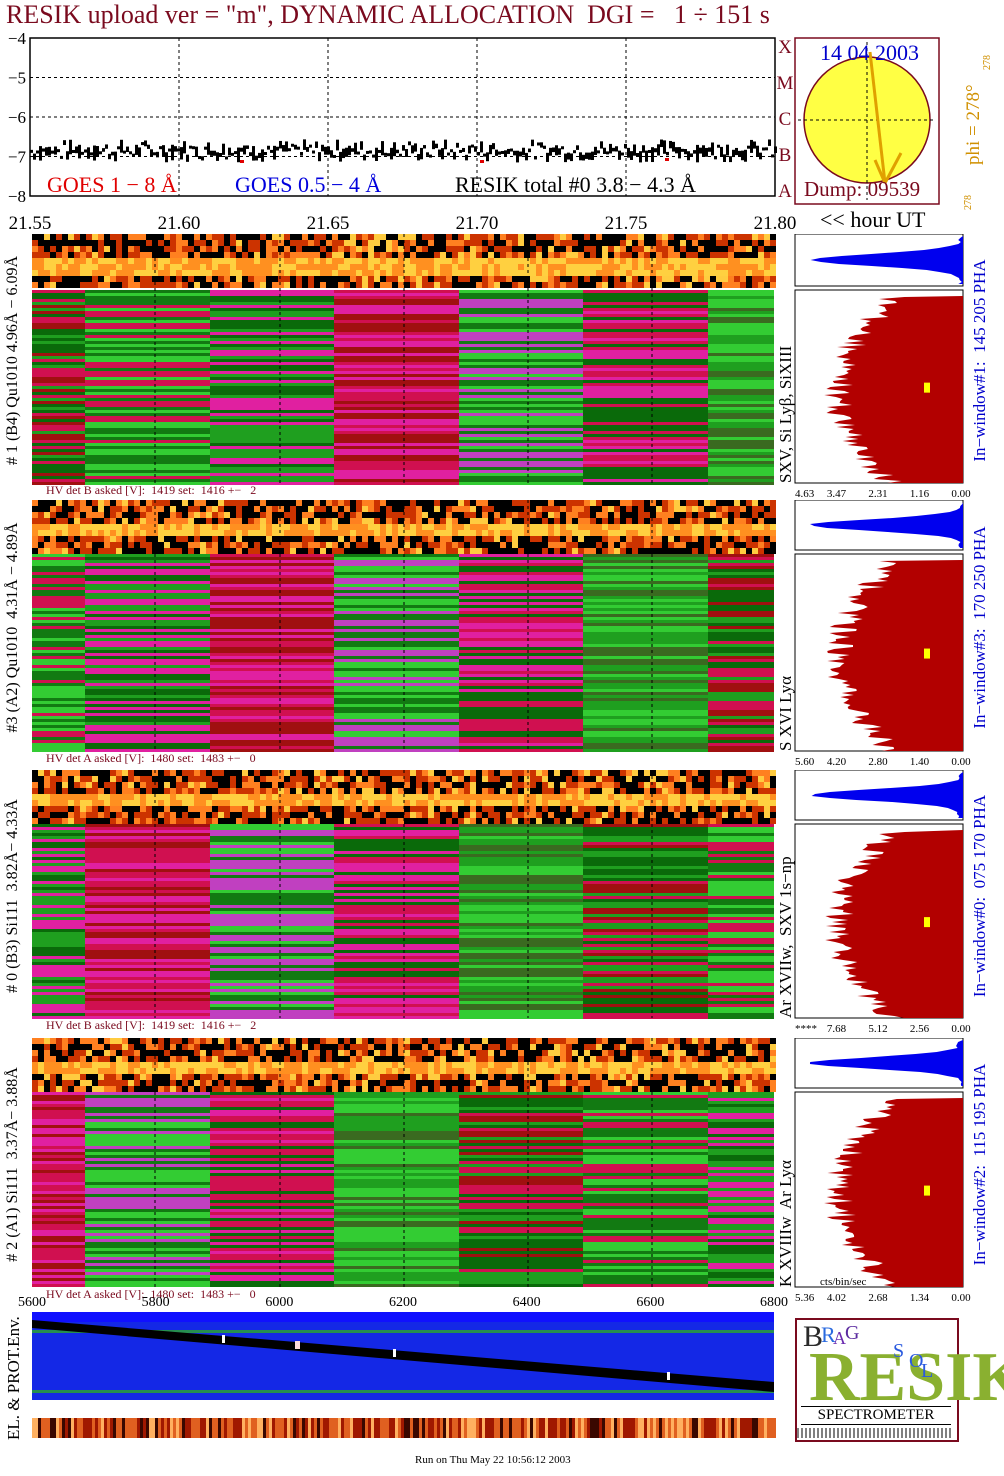  Describe the element at coordinates (843, 1282) in the screenshot. I see `pha-unit: cts/bin/sec` at that location.